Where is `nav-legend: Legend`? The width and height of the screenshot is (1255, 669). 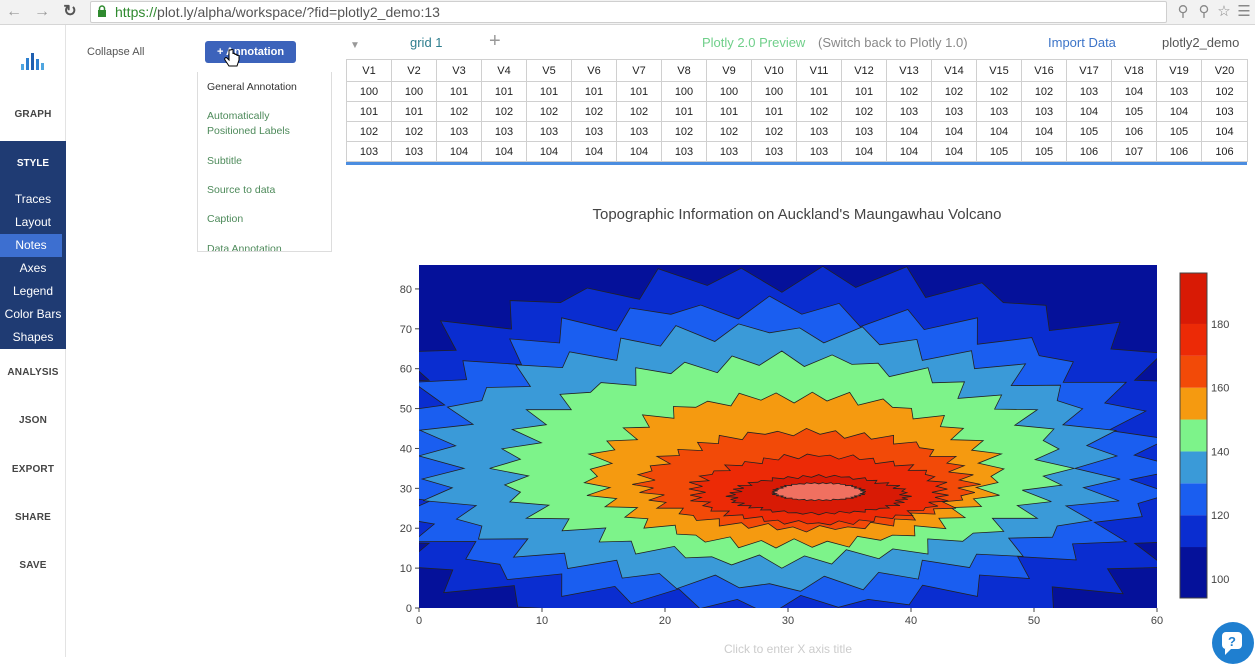 nav-legend: Legend is located at coordinates (33, 291).